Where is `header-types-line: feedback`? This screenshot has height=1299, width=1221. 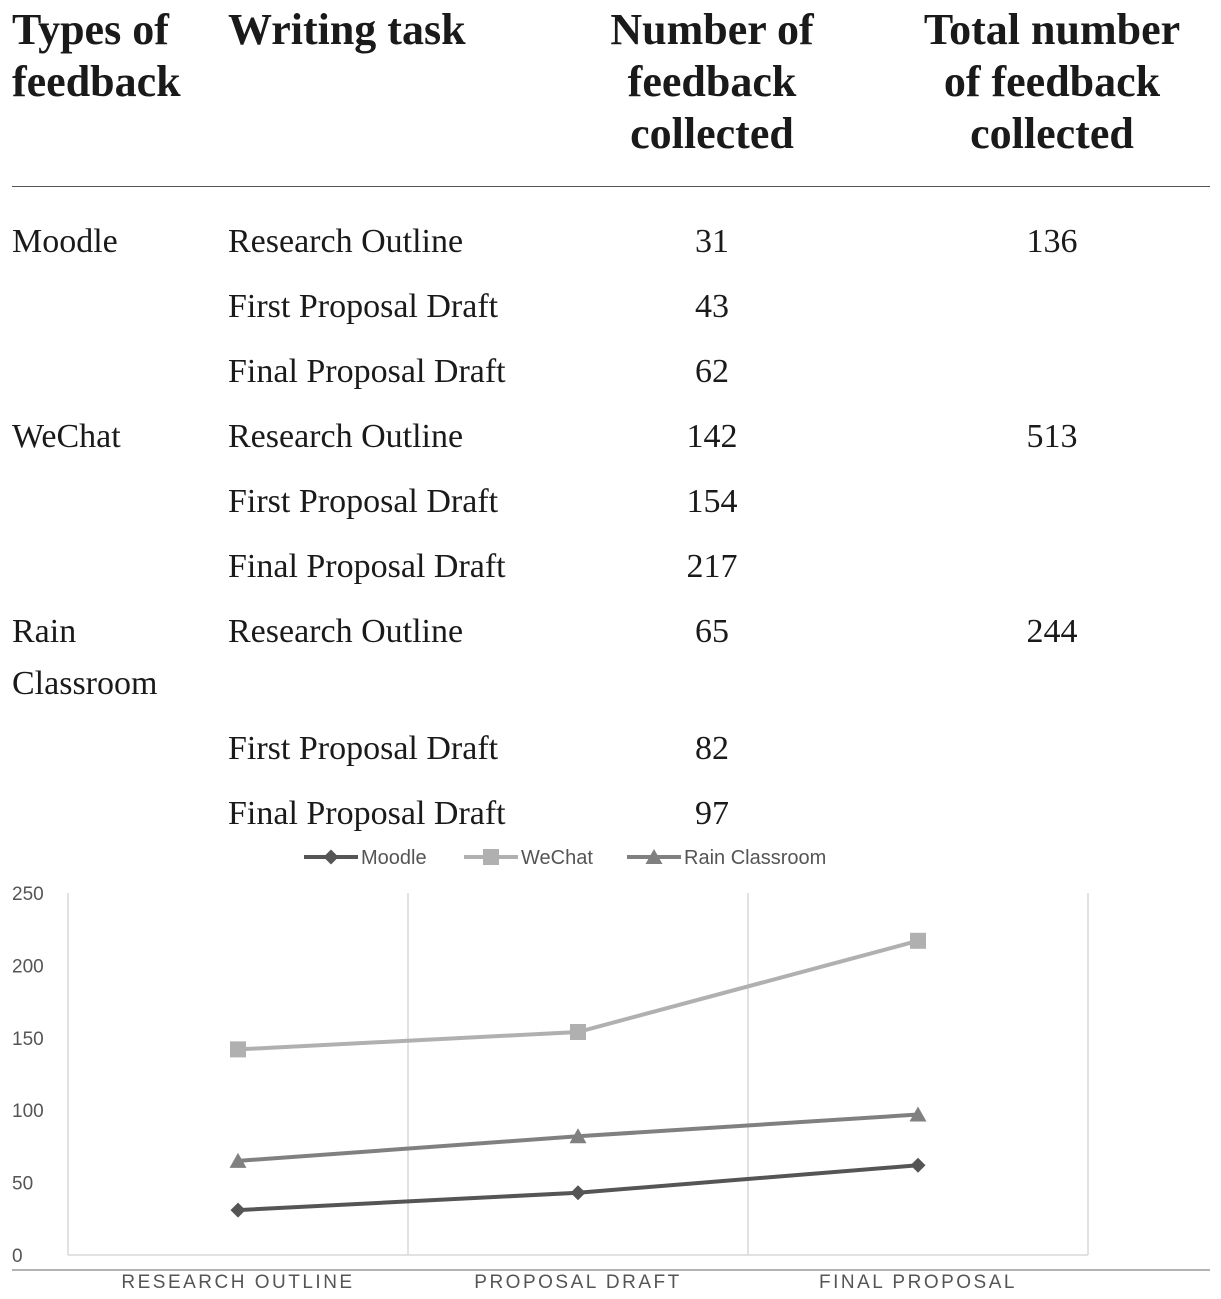 header-types-line: feedback is located at coordinates (96, 81).